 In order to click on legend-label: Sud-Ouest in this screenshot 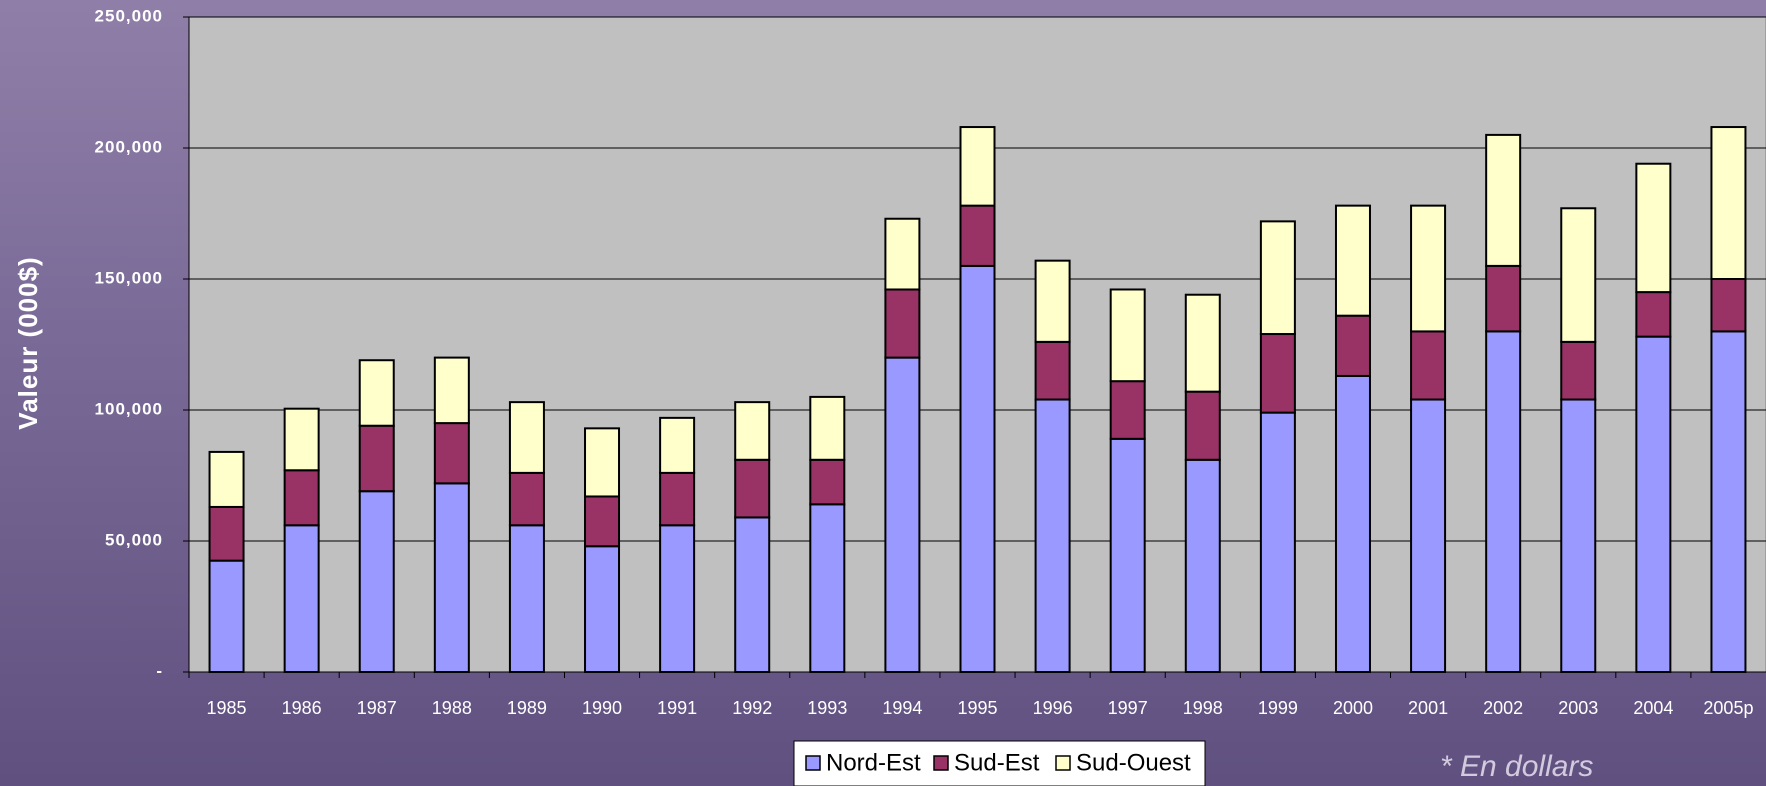, I will do `click(1133, 762)`.